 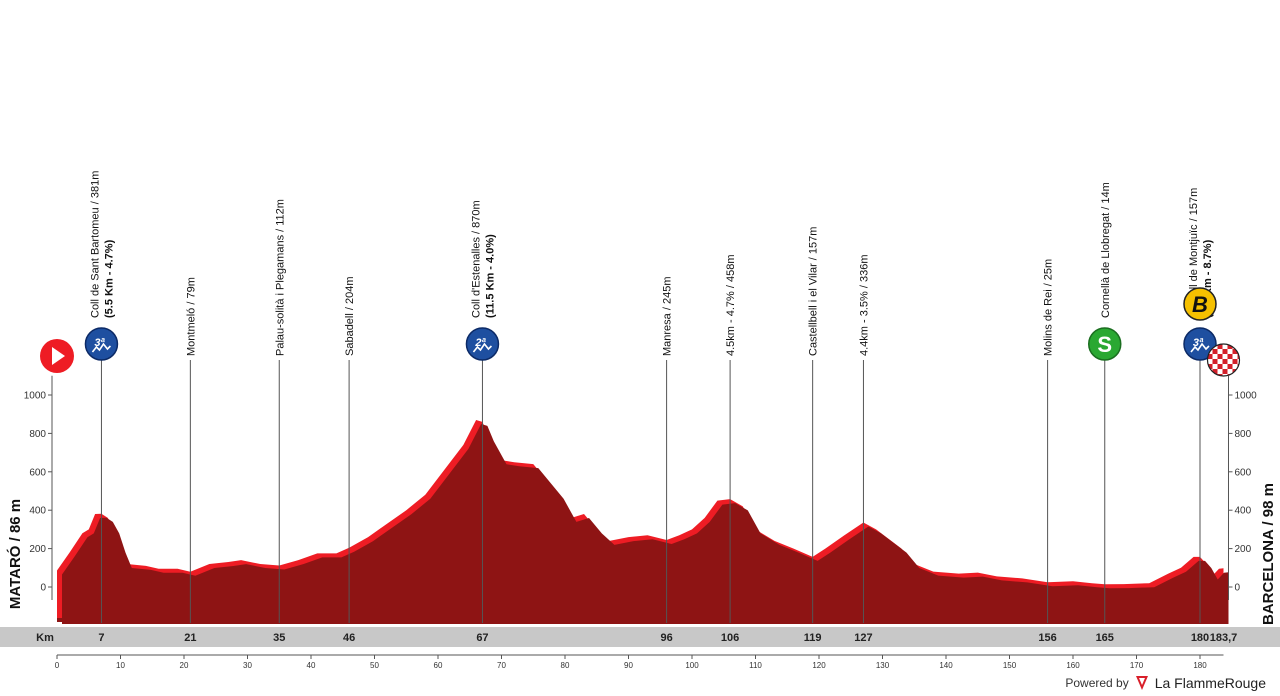 What do you see at coordinates (57, 665) in the screenshot?
I see `x-tick-label: 0` at bounding box center [57, 665].